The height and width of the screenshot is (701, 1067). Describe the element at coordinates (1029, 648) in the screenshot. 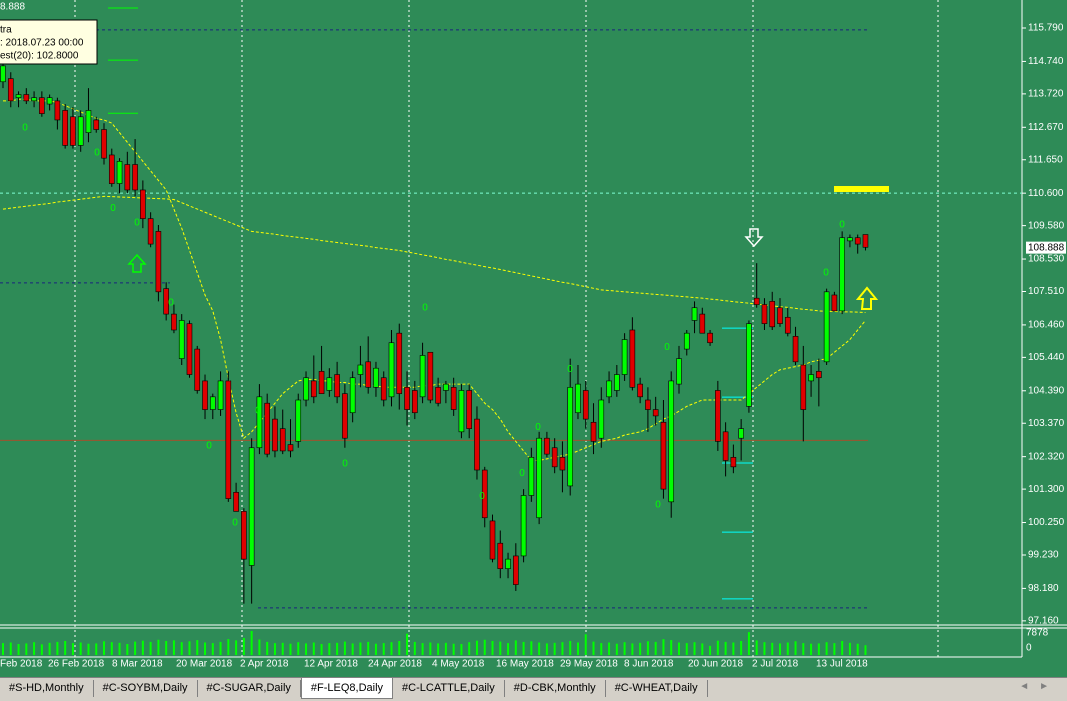

I see `volume-tick-label: 0` at that location.